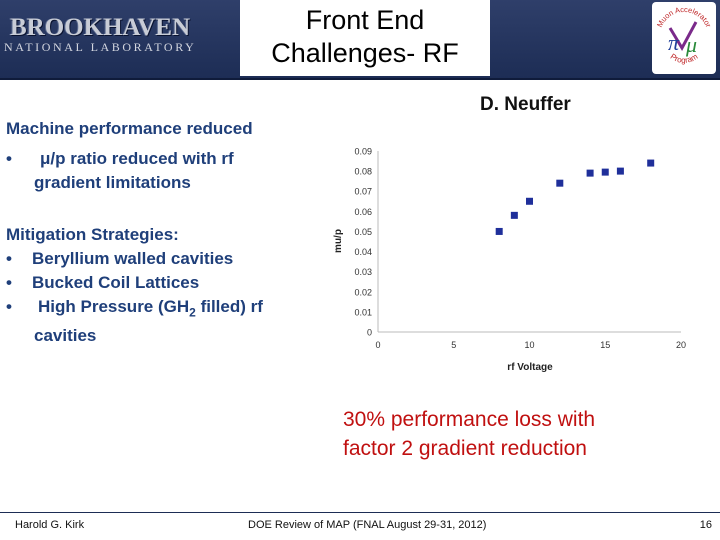 The image size is (720, 540). I want to click on y-tick-labels: 0 0.01 0.02 0.03 0.04 0.05 0.06 0.07 0.08 0.09, so click(363, 242).